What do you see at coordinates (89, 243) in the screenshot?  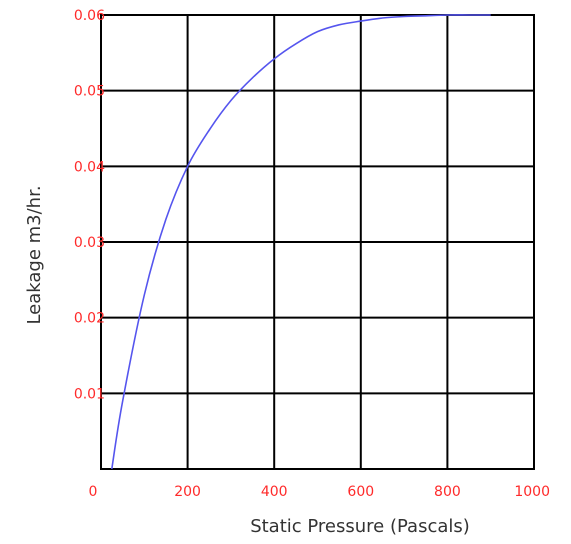 I see `y-tick-label: 0.03` at bounding box center [89, 243].